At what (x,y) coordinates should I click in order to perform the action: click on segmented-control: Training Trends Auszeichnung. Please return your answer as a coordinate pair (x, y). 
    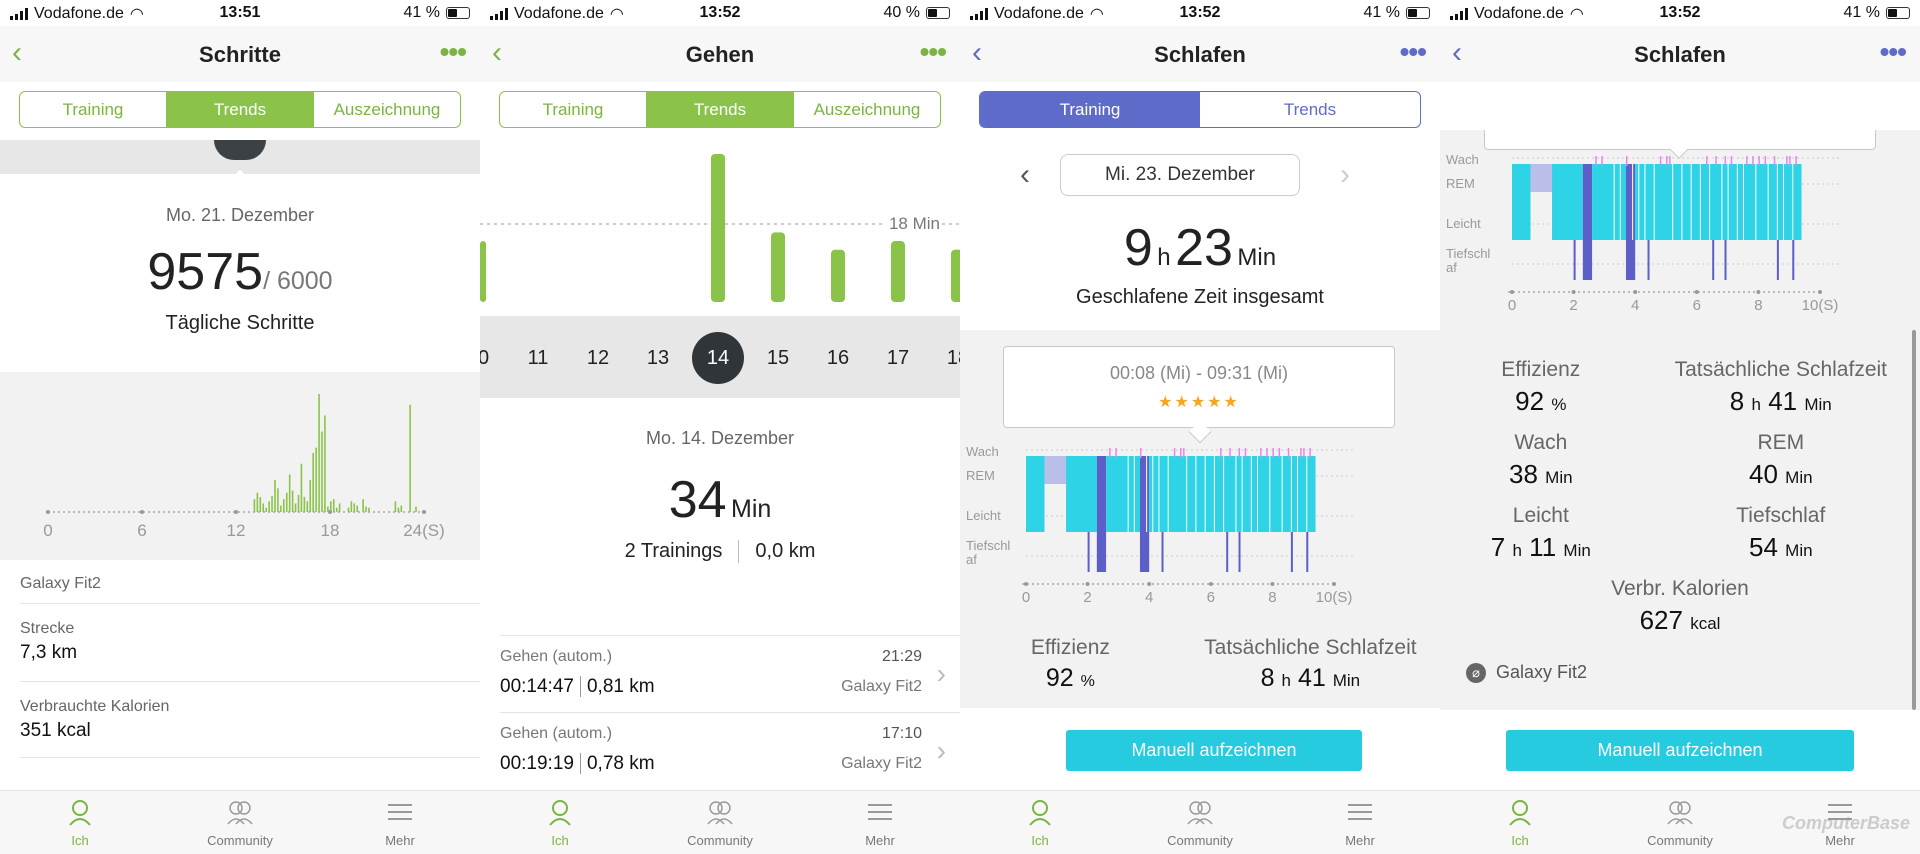
    Looking at the image, I should click on (720, 109).